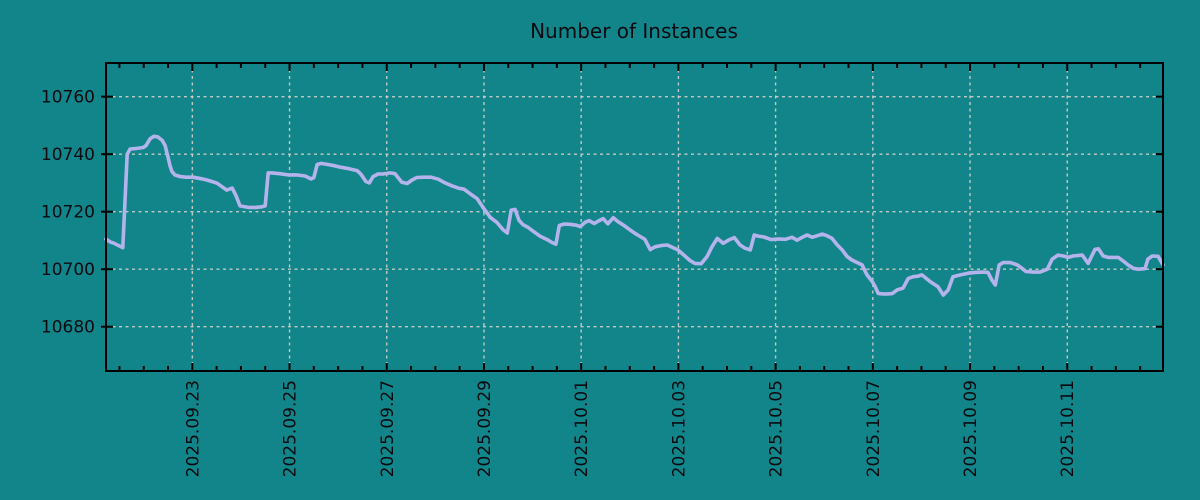 This screenshot has width=1200, height=500. What do you see at coordinates (68, 328) in the screenshot?
I see `y-tick-label: 10680` at bounding box center [68, 328].